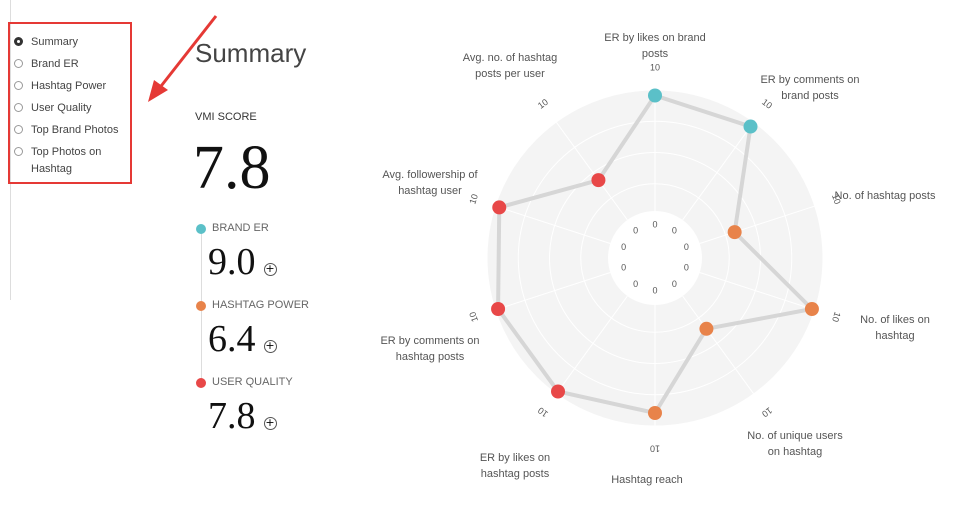 The image size is (956, 517). What do you see at coordinates (232, 416) in the screenshot?
I see `metric-value: 7.8` at bounding box center [232, 416].